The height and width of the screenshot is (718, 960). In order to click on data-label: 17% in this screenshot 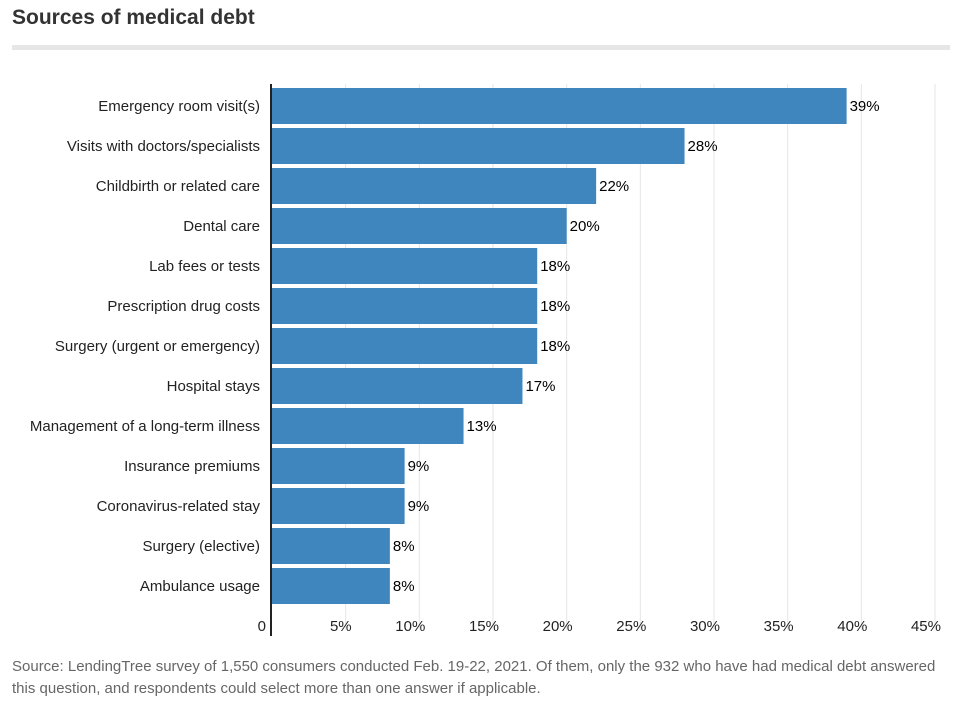, I will do `click(540, 386)`.